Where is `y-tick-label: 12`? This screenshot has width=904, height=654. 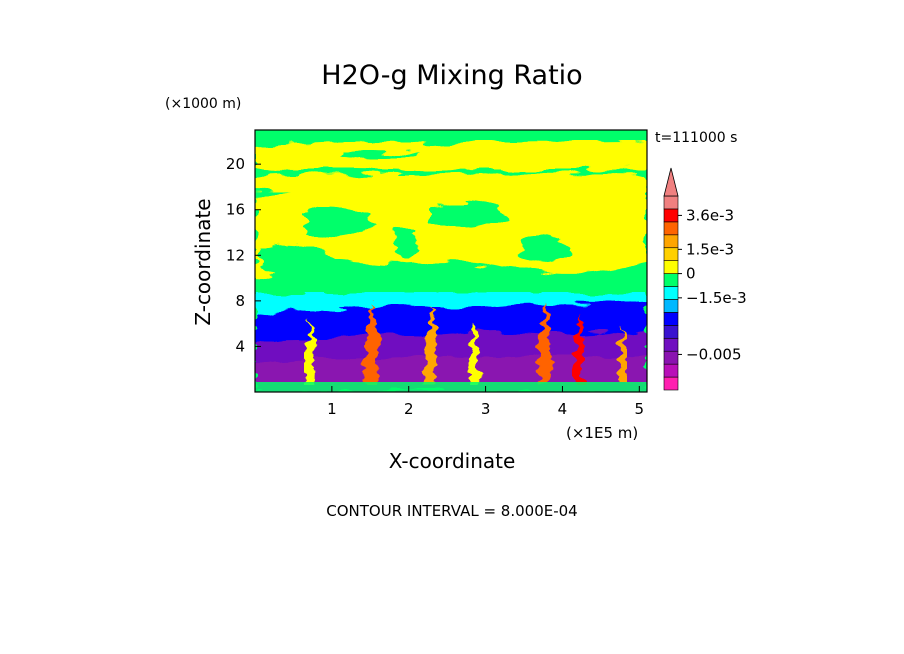 y-tick-label: 12 is located at coordinates (235, 255).